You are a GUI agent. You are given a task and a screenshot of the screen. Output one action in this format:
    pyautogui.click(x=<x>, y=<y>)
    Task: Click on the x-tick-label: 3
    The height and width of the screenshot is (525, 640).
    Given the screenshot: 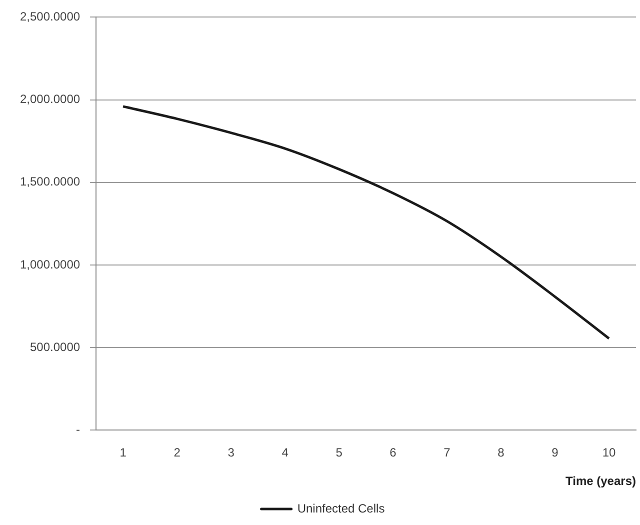 What is the action you would take?
    pyautogui.click(x=231, y=453)
    